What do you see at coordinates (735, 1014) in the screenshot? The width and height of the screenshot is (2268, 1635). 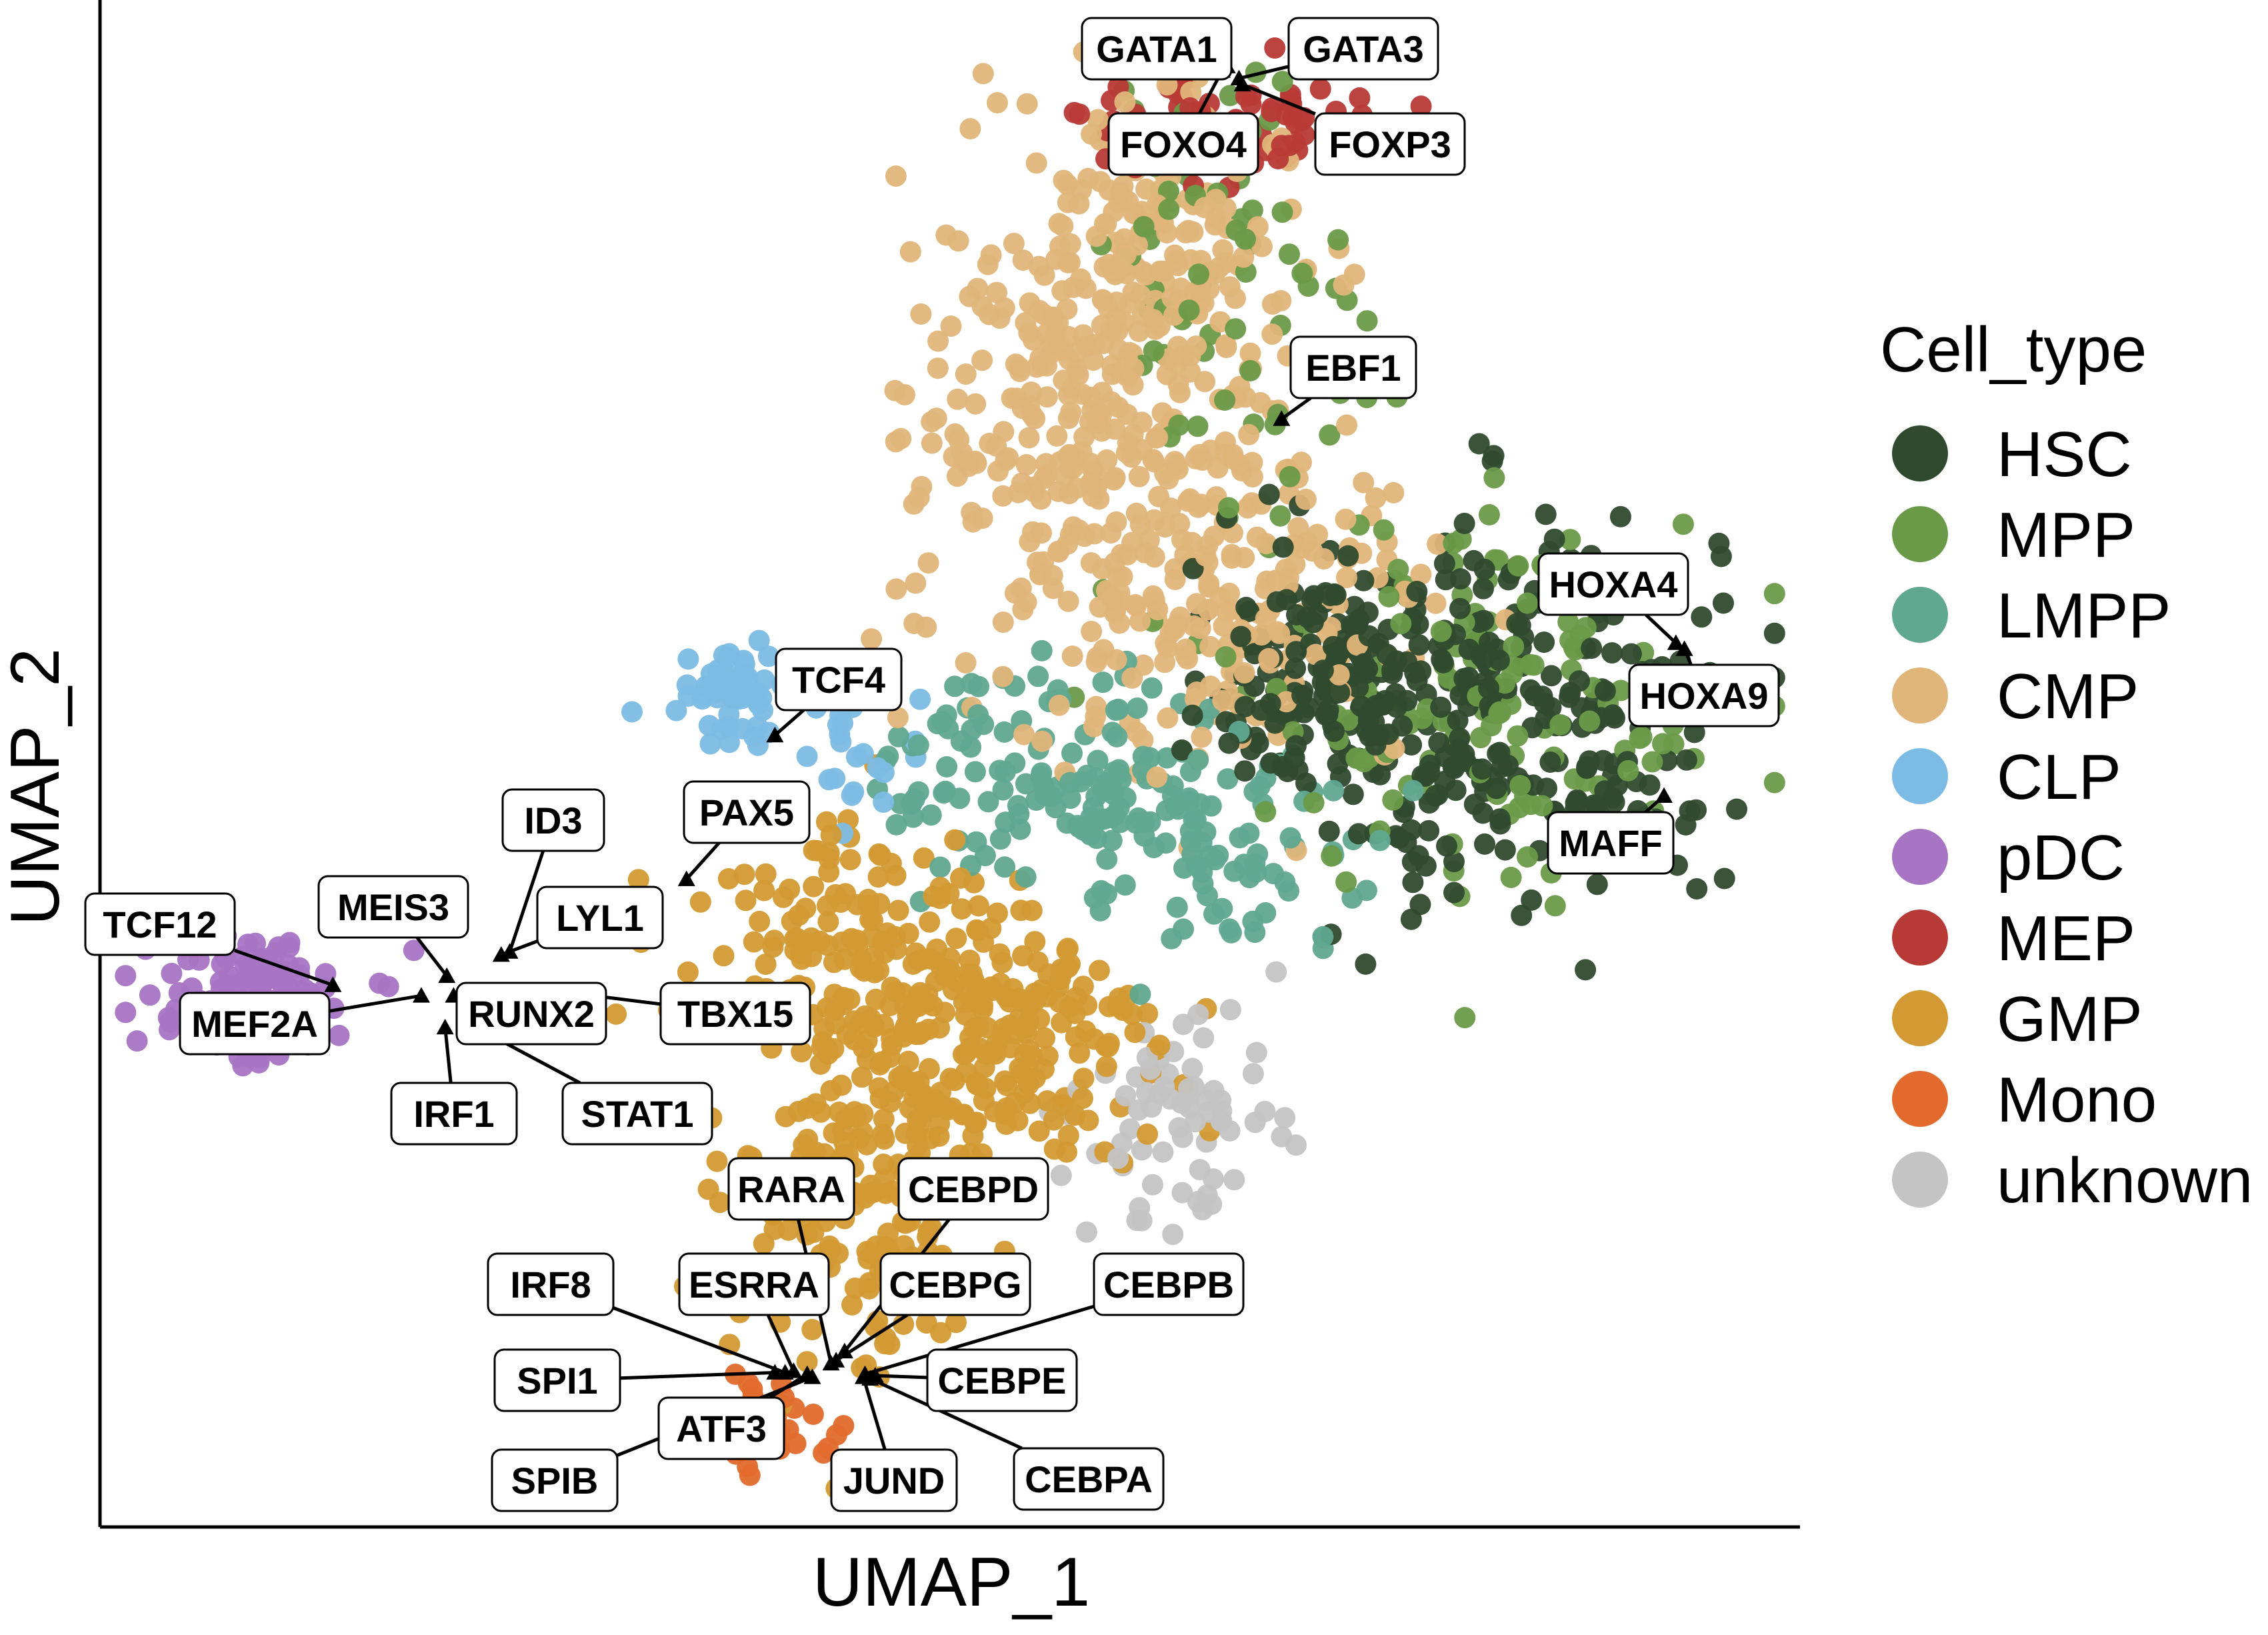 I see `gene-label-tbx15: TBX15` at bounding box center [735, 1014].